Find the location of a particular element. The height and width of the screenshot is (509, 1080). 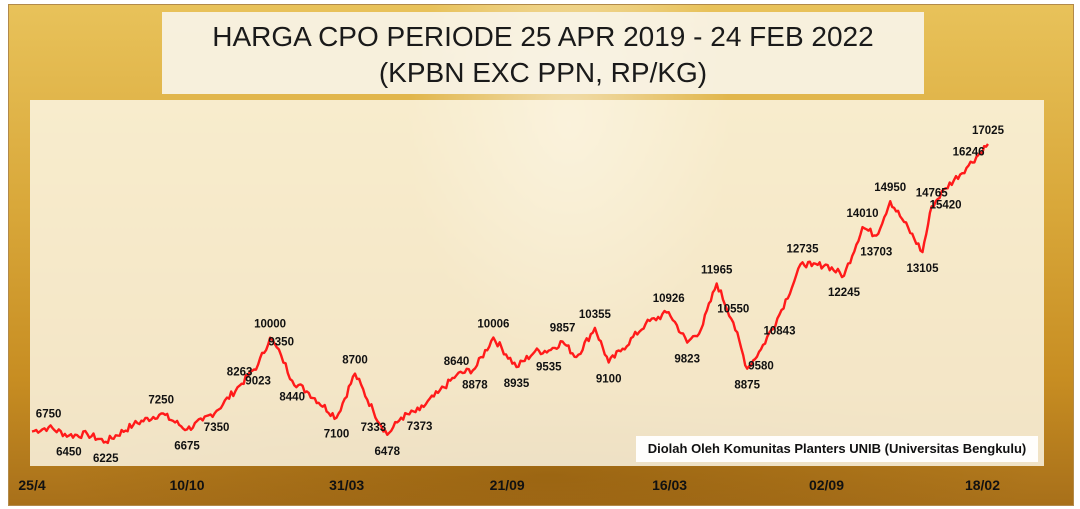

data-label: 11965 is located at coordinates (717, 271).